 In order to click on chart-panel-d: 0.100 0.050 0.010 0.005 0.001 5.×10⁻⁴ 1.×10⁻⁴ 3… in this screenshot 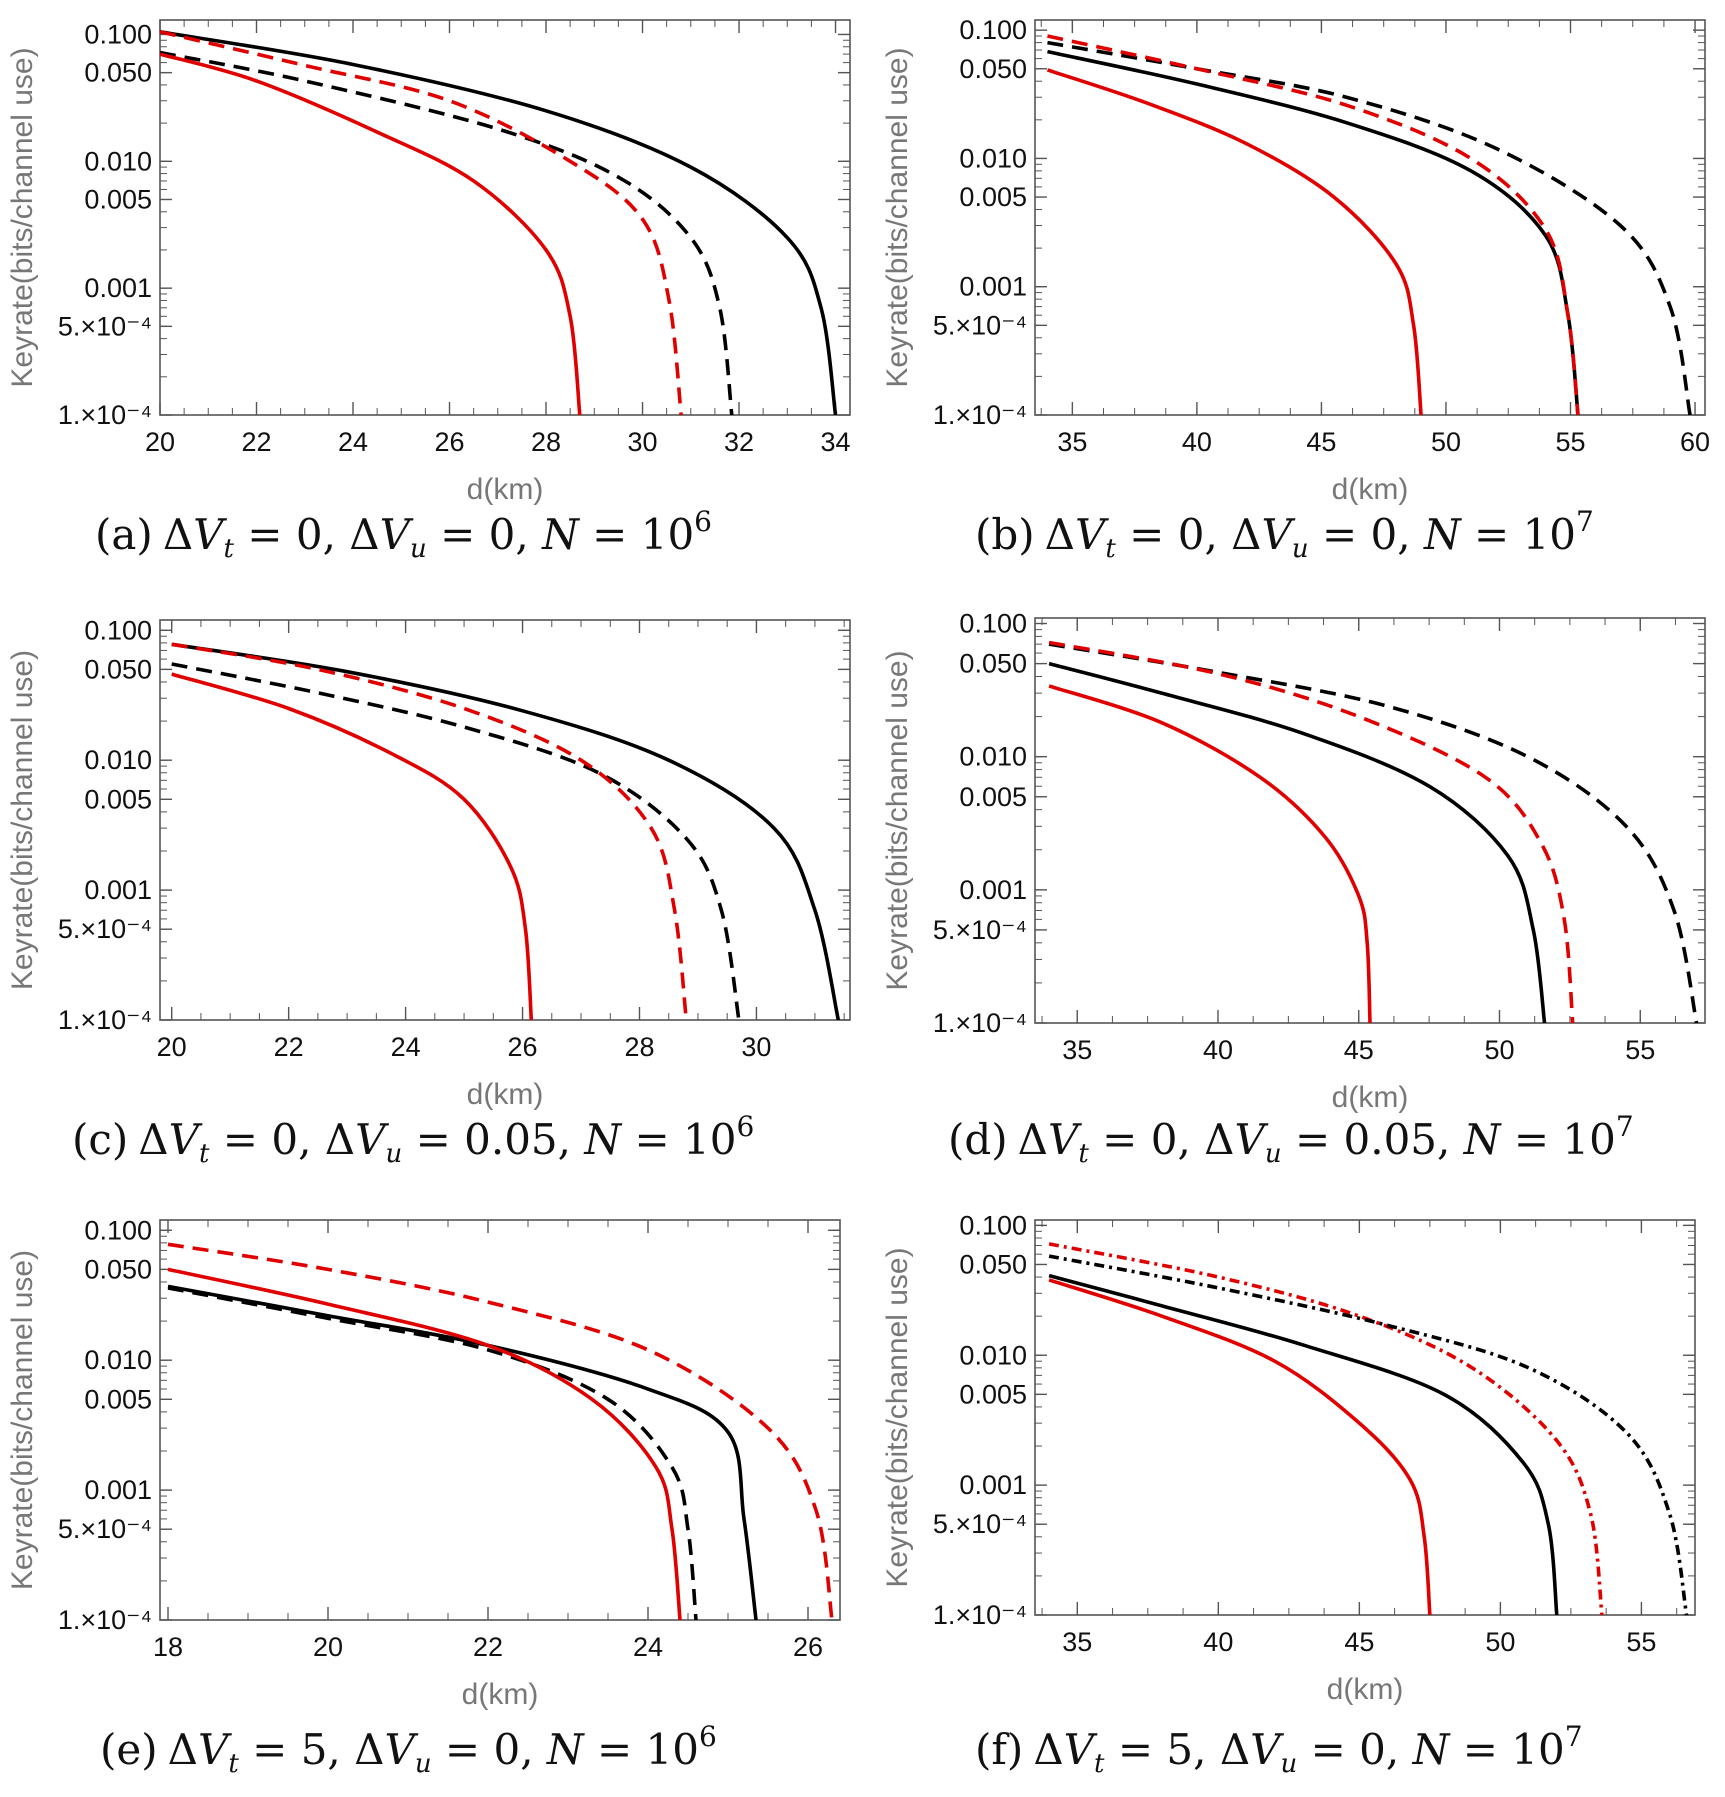, I will do `click(1293, 861)`.